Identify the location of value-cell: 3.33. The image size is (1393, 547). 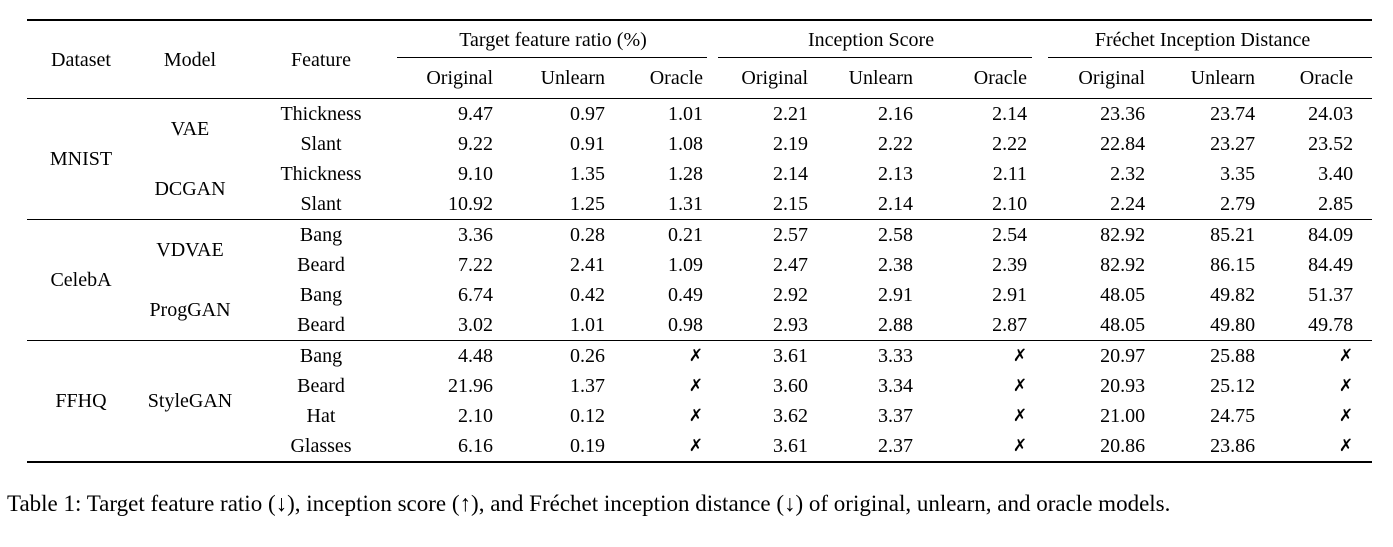
(896, 356).